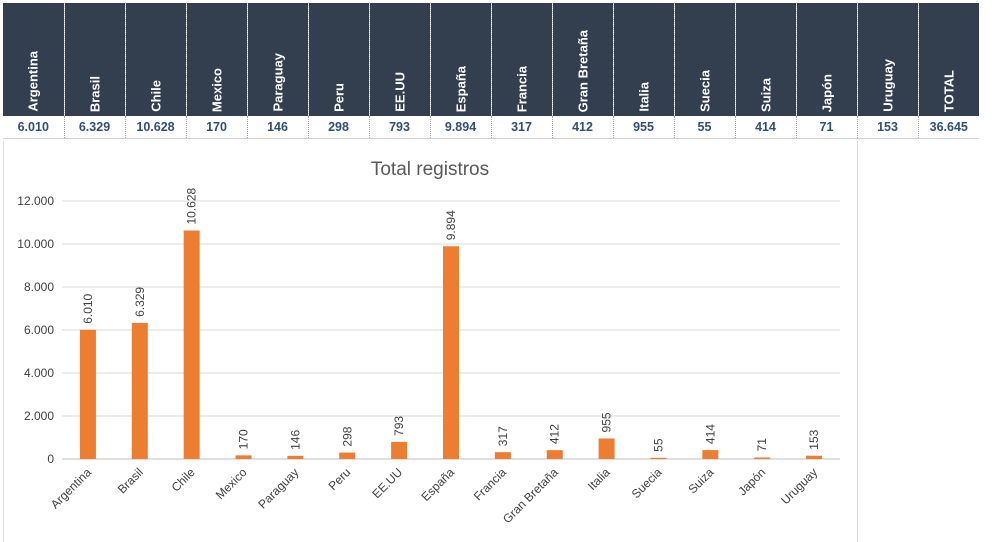  I want to click on data-label: 146, so click(295, 440).